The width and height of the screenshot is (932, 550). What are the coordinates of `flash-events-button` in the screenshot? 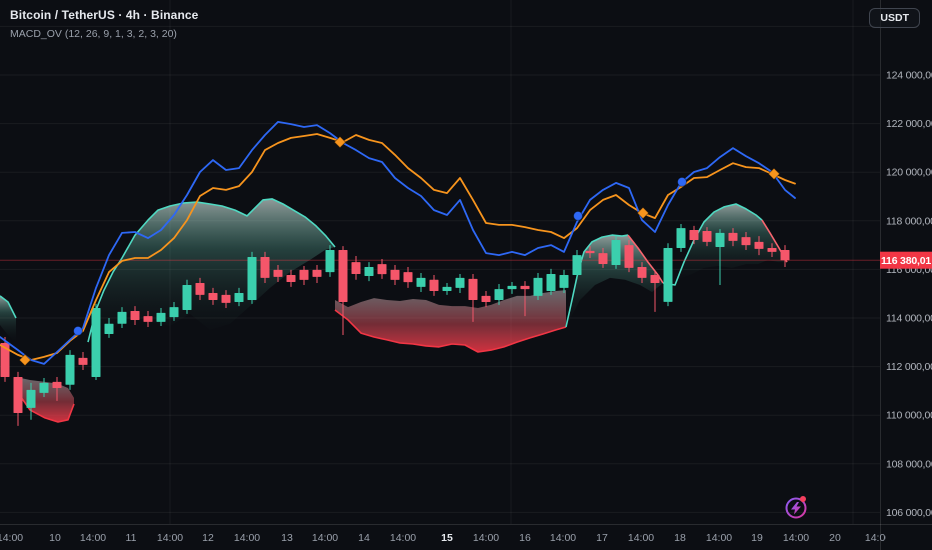 It's located at (796, 506).